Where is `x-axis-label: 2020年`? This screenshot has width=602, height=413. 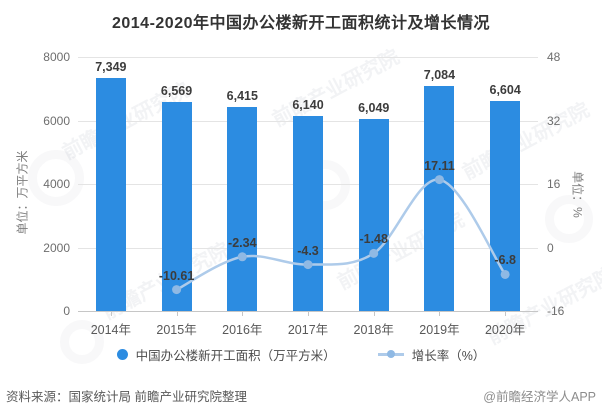 x-axis-label: 2020年 is located at coordinates (505, 330).